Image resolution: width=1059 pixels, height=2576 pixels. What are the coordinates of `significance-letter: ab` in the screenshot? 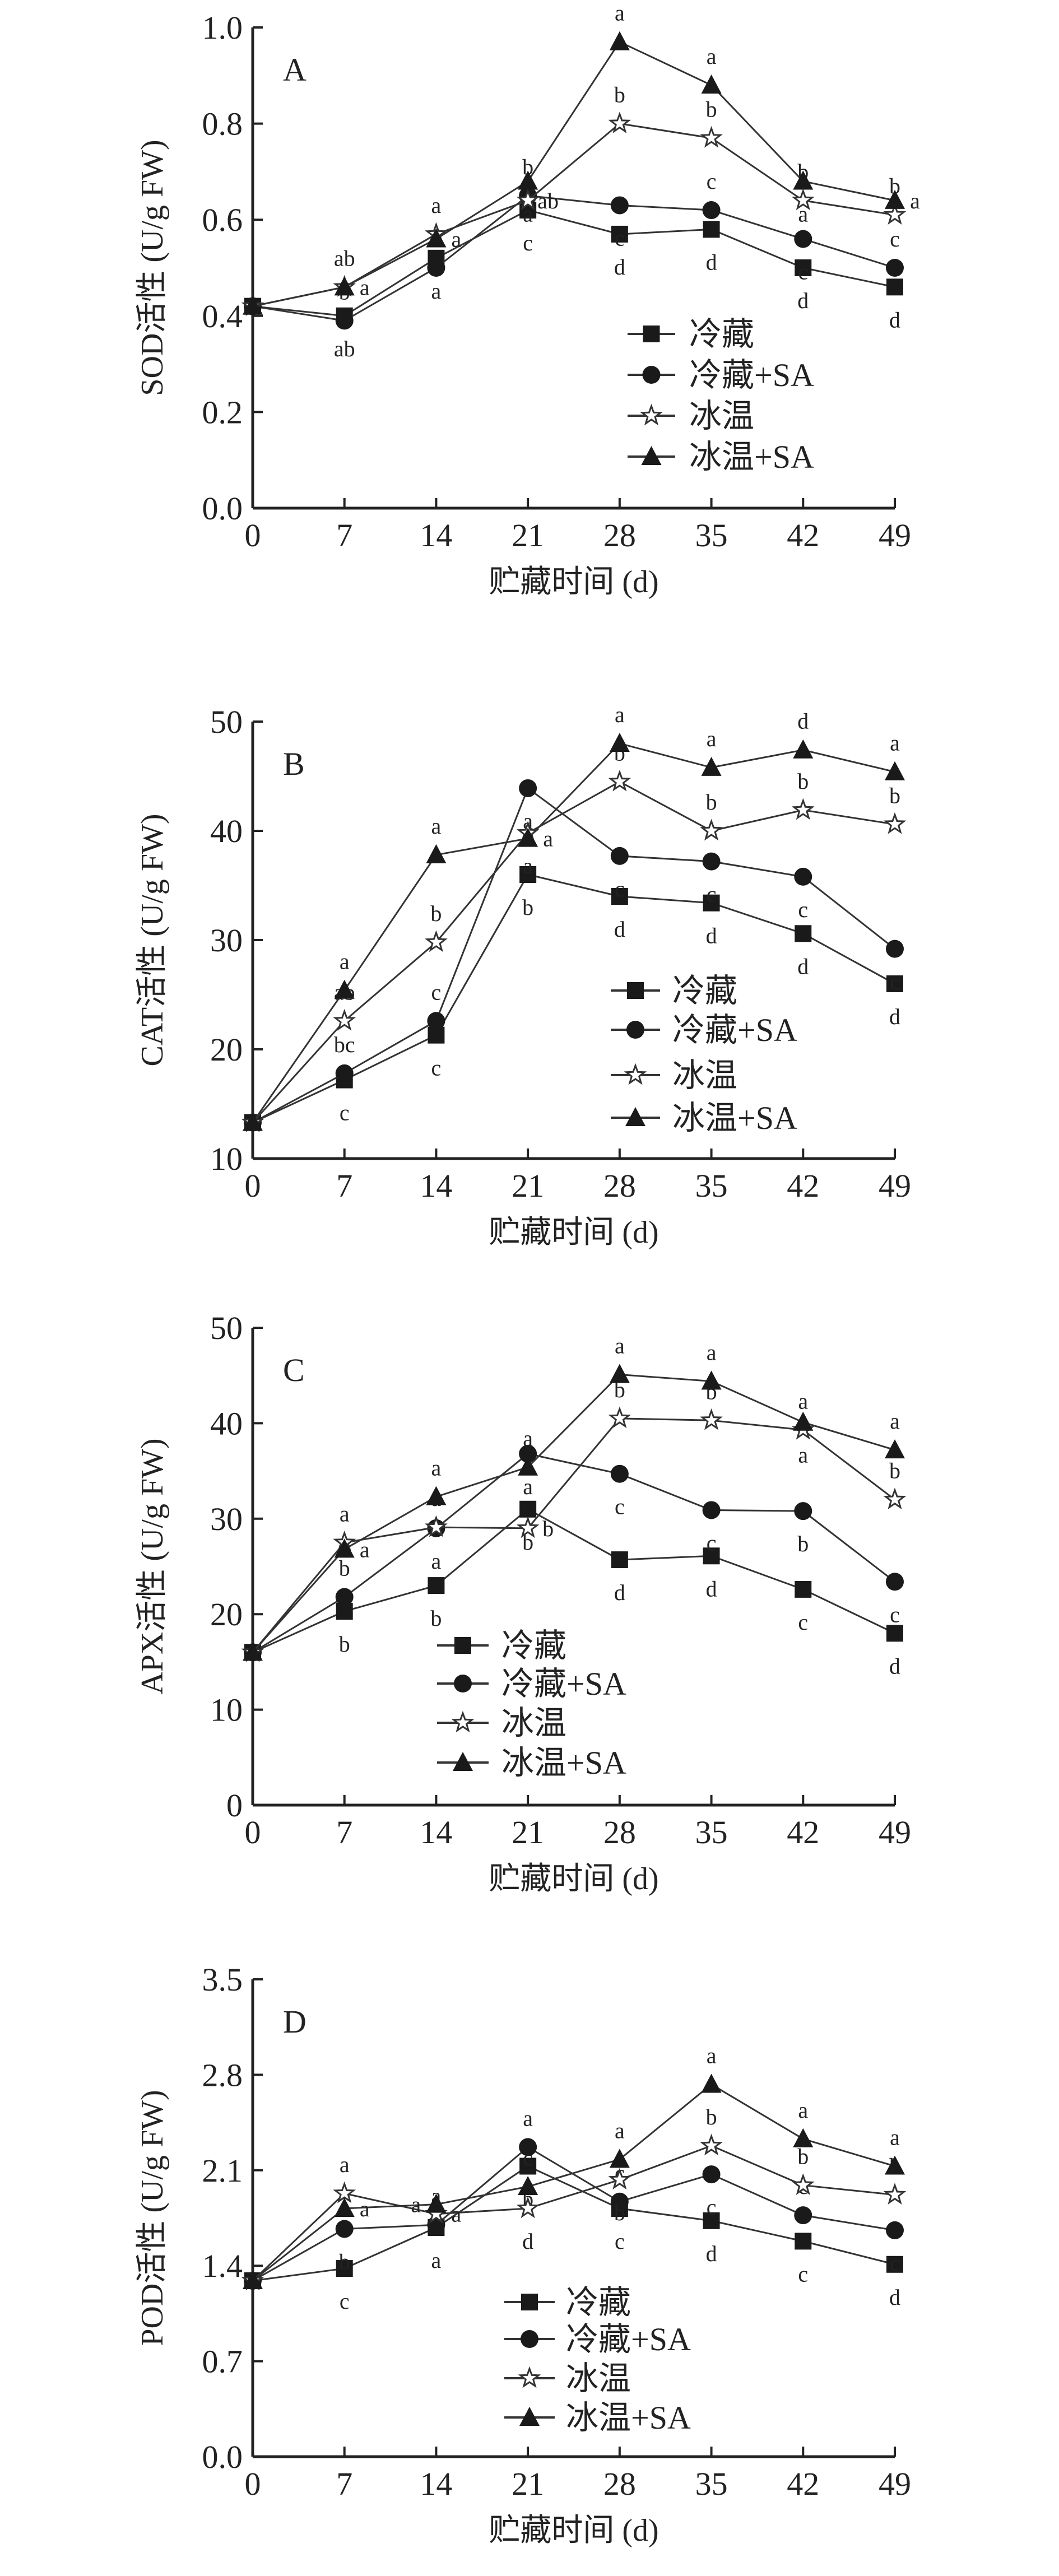 It's located at (344, 348).